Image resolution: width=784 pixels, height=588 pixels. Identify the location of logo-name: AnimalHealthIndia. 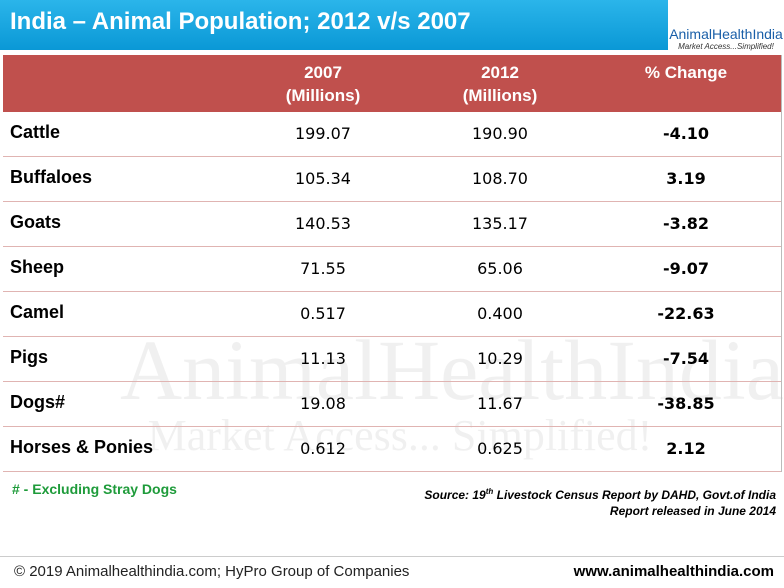
(726, 34).